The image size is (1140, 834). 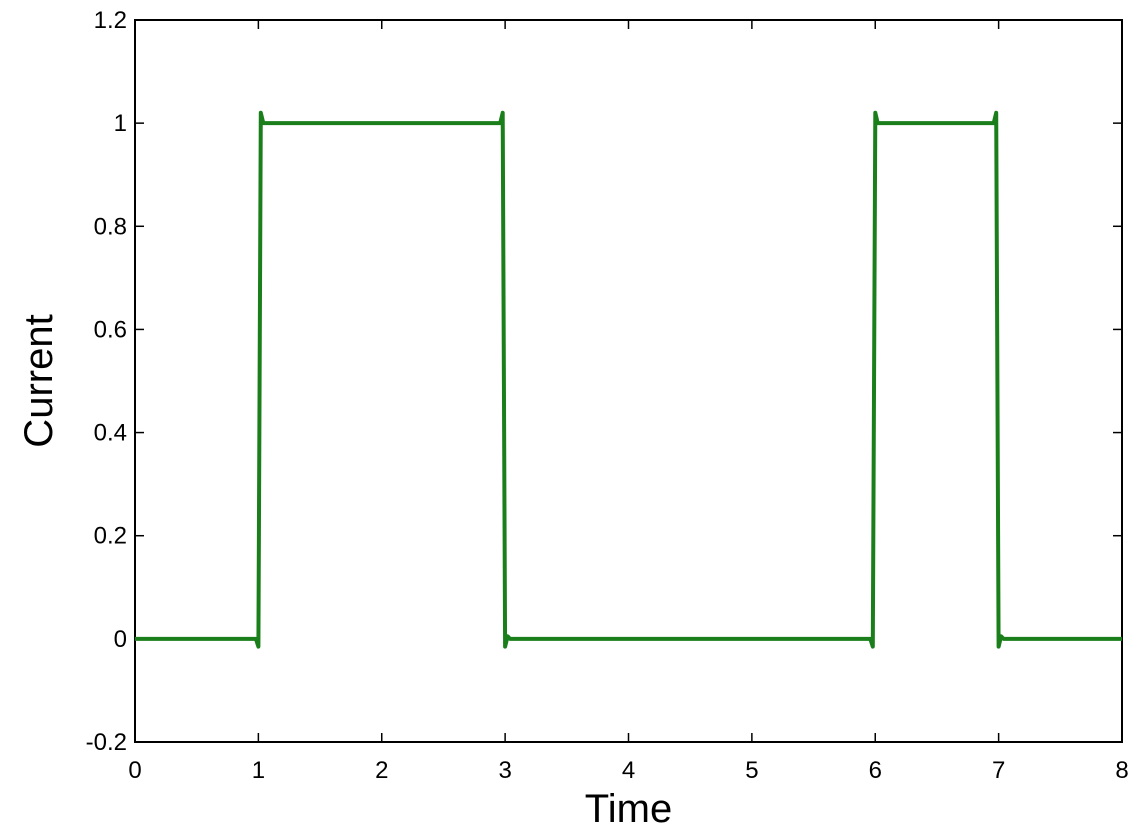 I want to click on x-tick-label: 0, so click(x=134, y=770).